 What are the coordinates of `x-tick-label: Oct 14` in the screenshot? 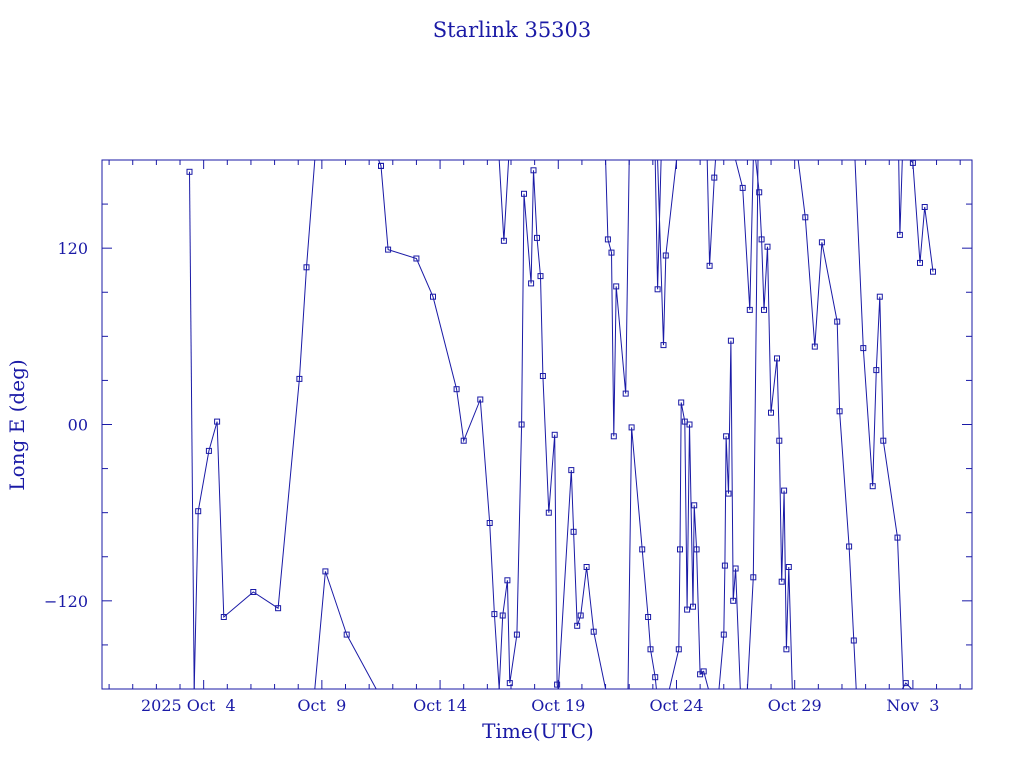 It's located at (440, 705).